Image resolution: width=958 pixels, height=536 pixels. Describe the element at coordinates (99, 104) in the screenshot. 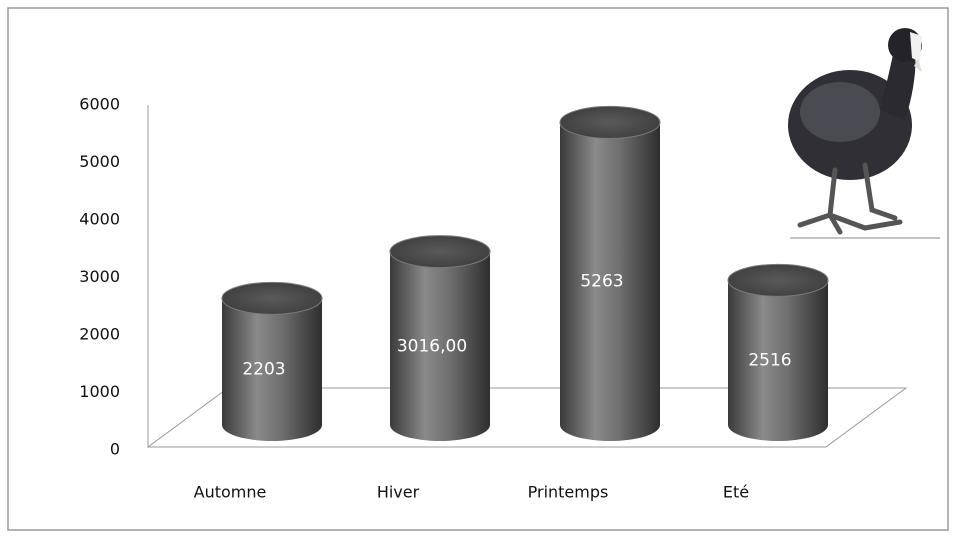

I see `y-tick-label: 6000` at that location.